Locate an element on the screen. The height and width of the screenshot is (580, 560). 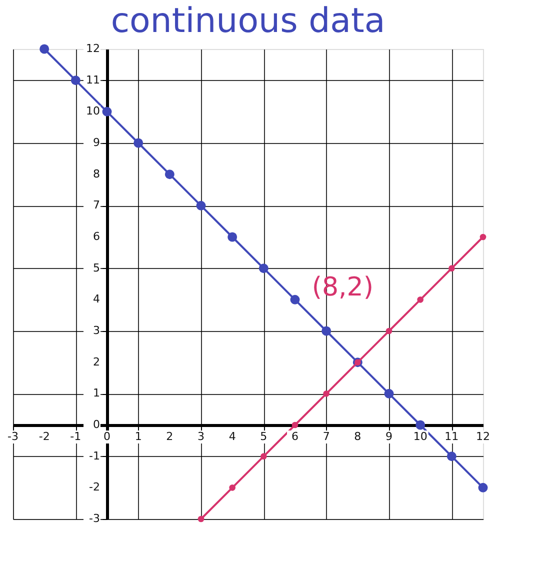
x-tick-label: -2 is located at coordinates (44, 436).